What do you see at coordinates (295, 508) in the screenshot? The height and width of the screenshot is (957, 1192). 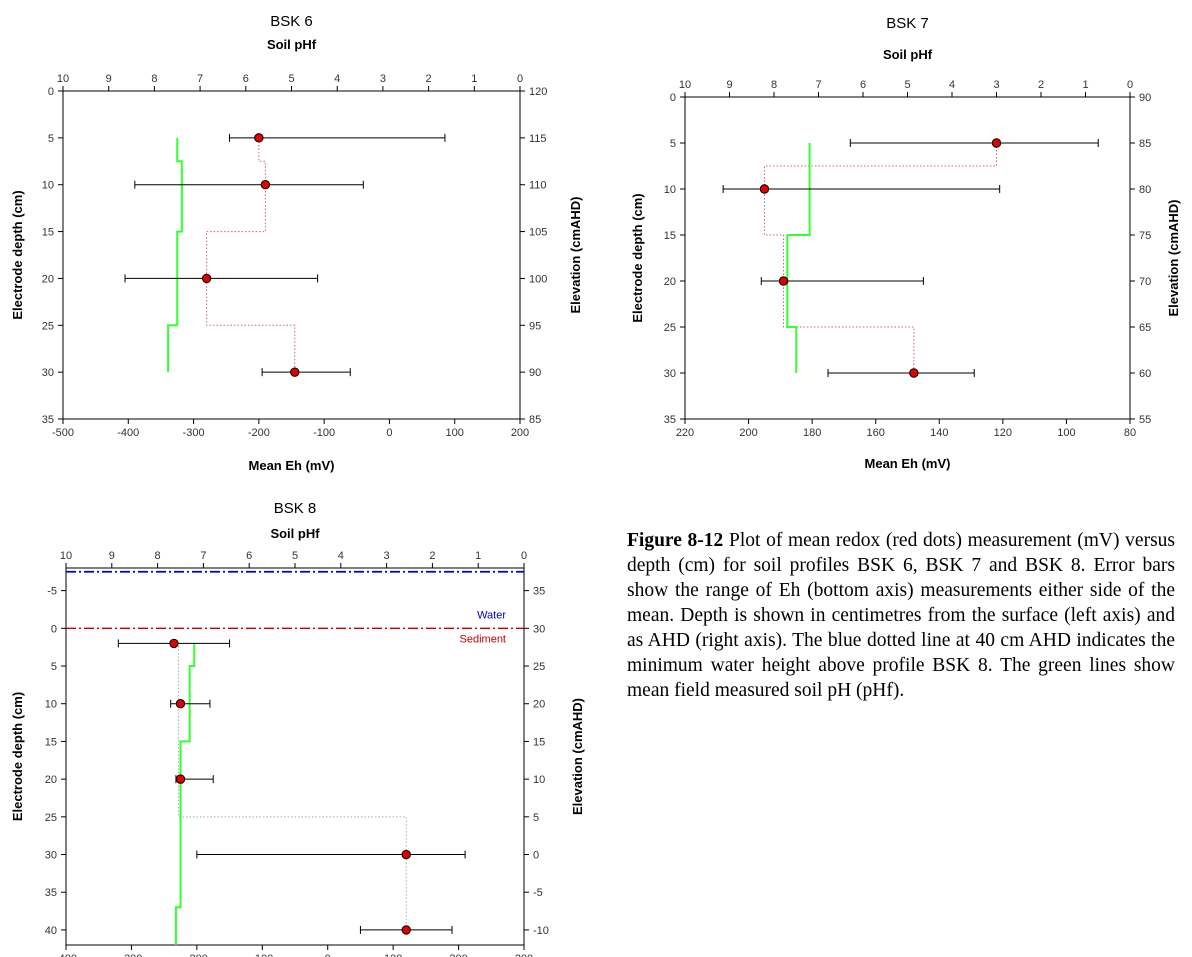 I see `chart-title: BSK 8` at bounding box center [295, 508].